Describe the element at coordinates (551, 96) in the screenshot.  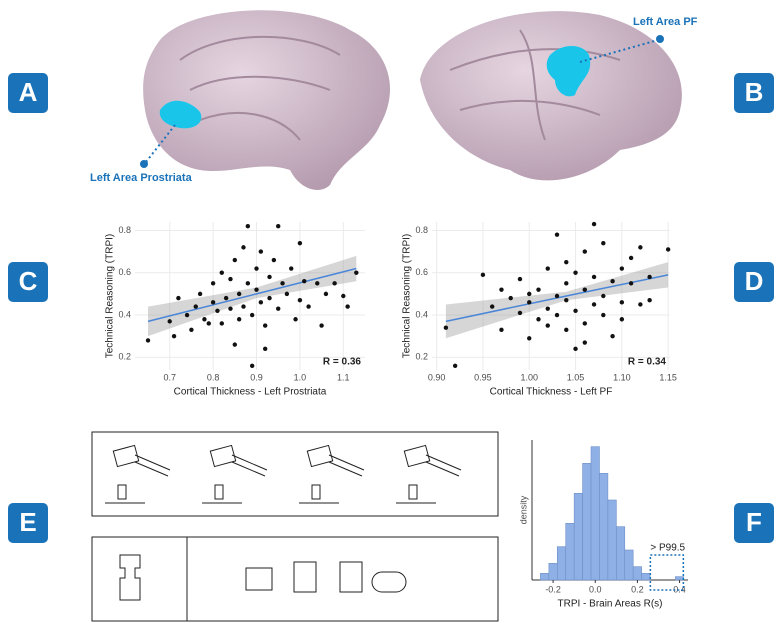
I see `brain-lateral` at that location.